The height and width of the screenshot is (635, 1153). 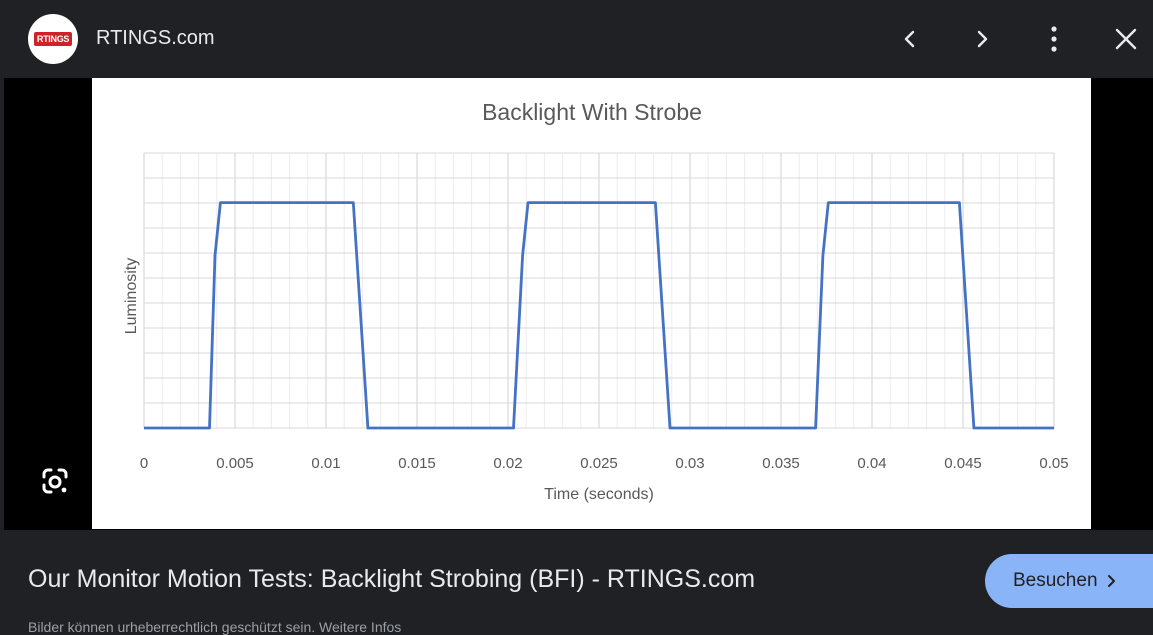 What do you see at coordinates (781, 463) in the screenshot?
I see `x-tick-label: 0.035` at bounding box center [781, 463].